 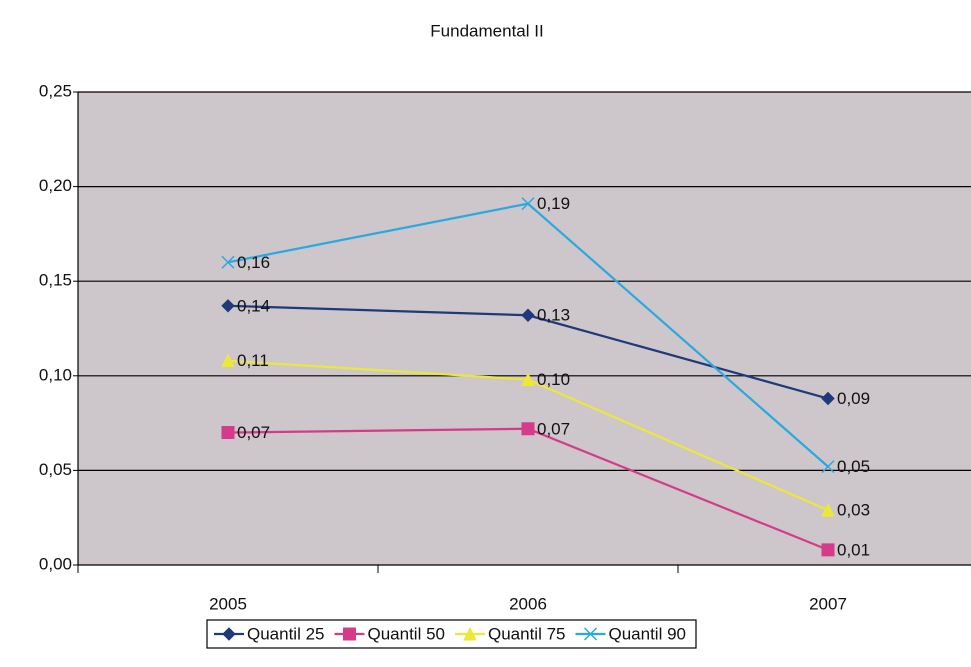 I want to click on legend: Quantil 25 Quantil 50 Quantil 75 Quantil 90, so click(x=451, y=634).